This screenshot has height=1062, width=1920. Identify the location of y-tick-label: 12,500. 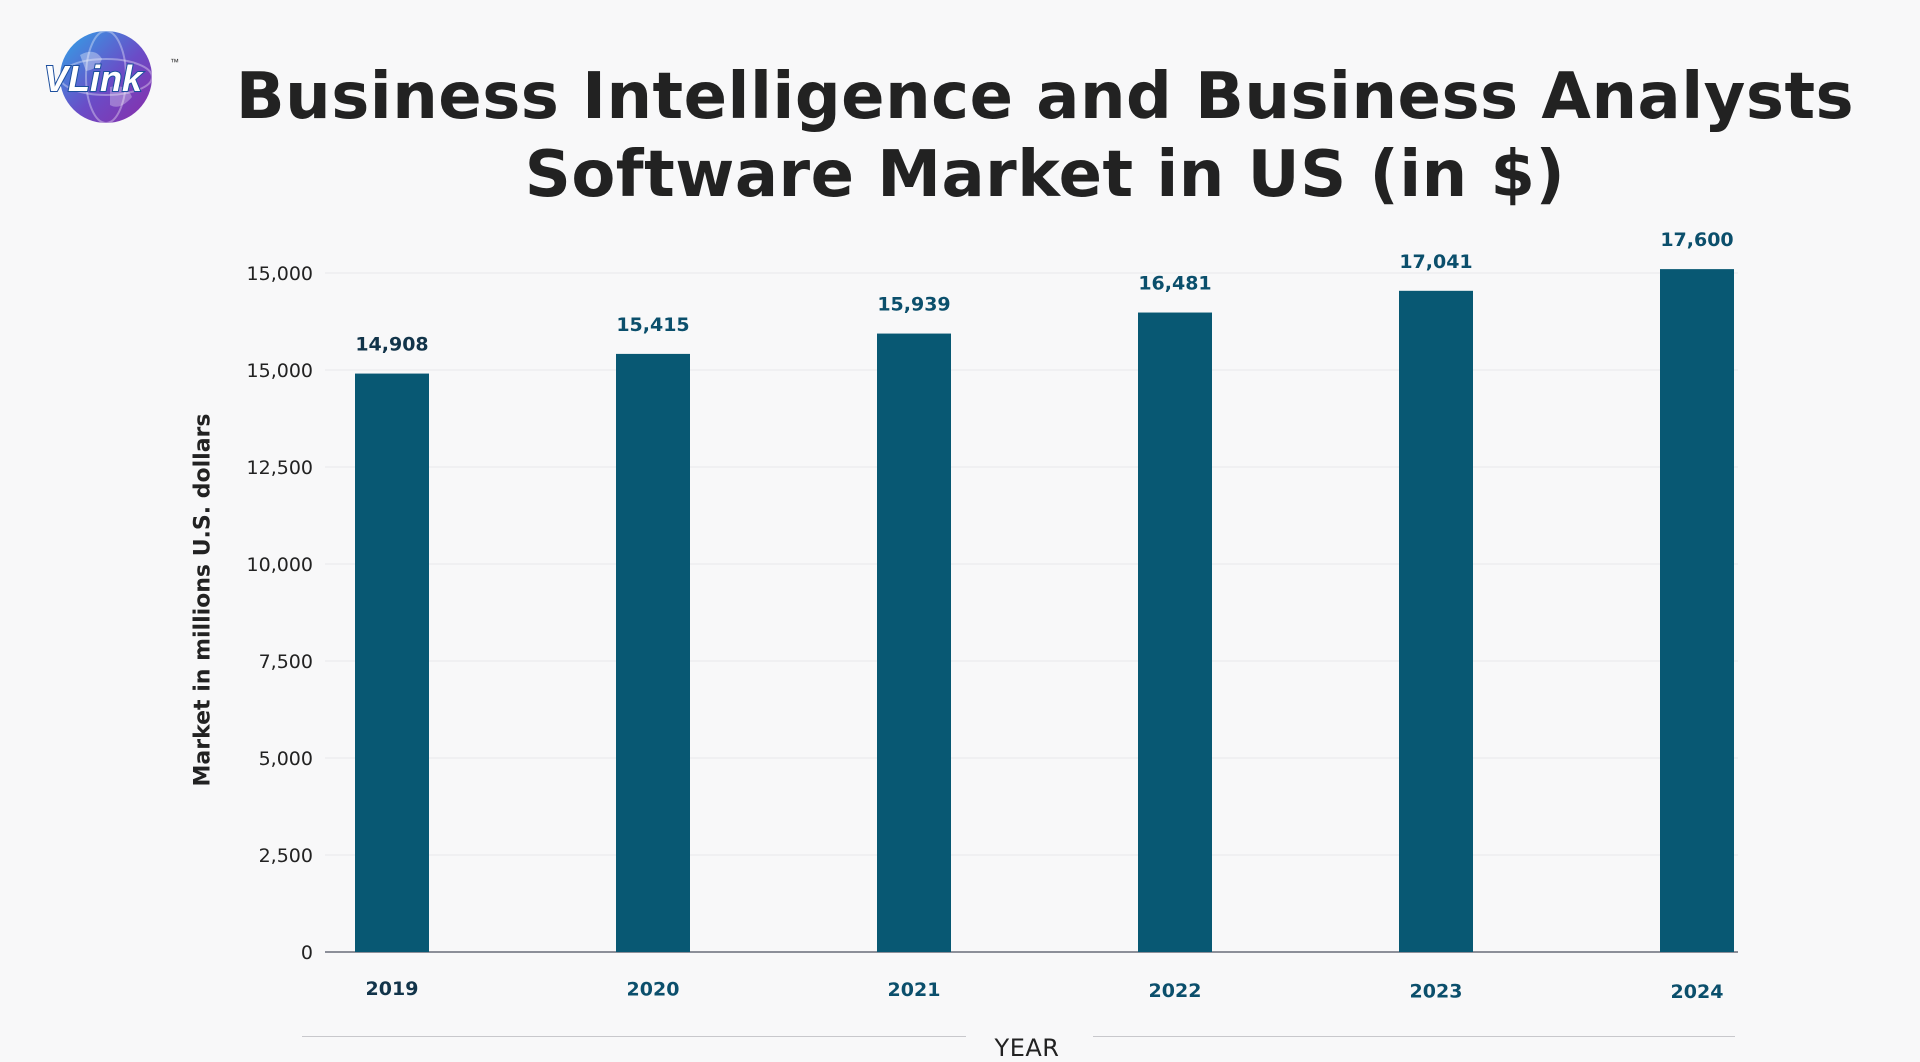
(280, 468).